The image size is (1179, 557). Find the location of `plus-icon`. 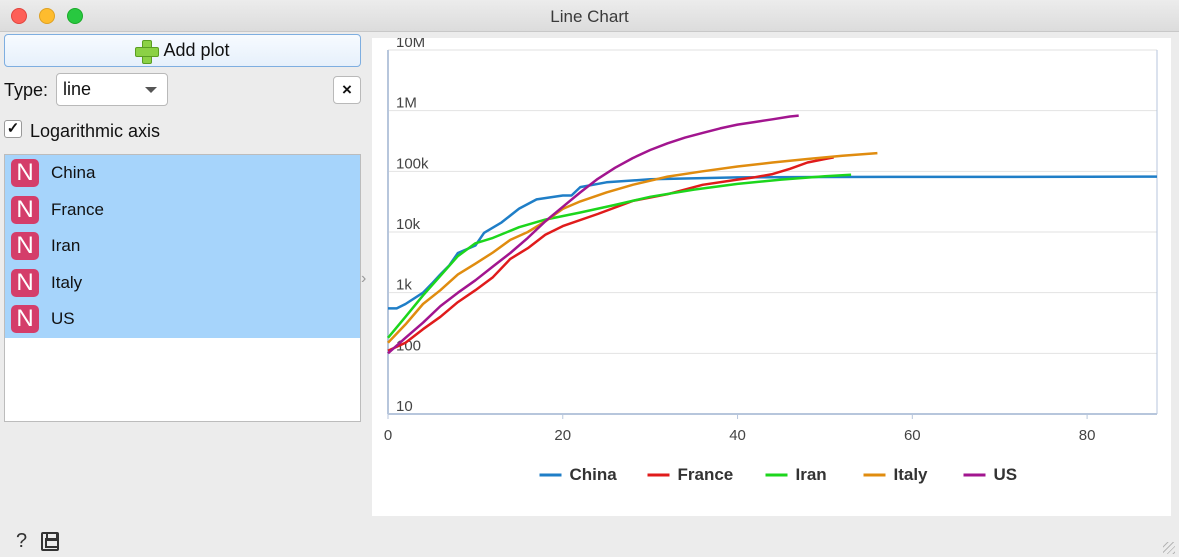

plus-icon is located at coordinates (147, 51).